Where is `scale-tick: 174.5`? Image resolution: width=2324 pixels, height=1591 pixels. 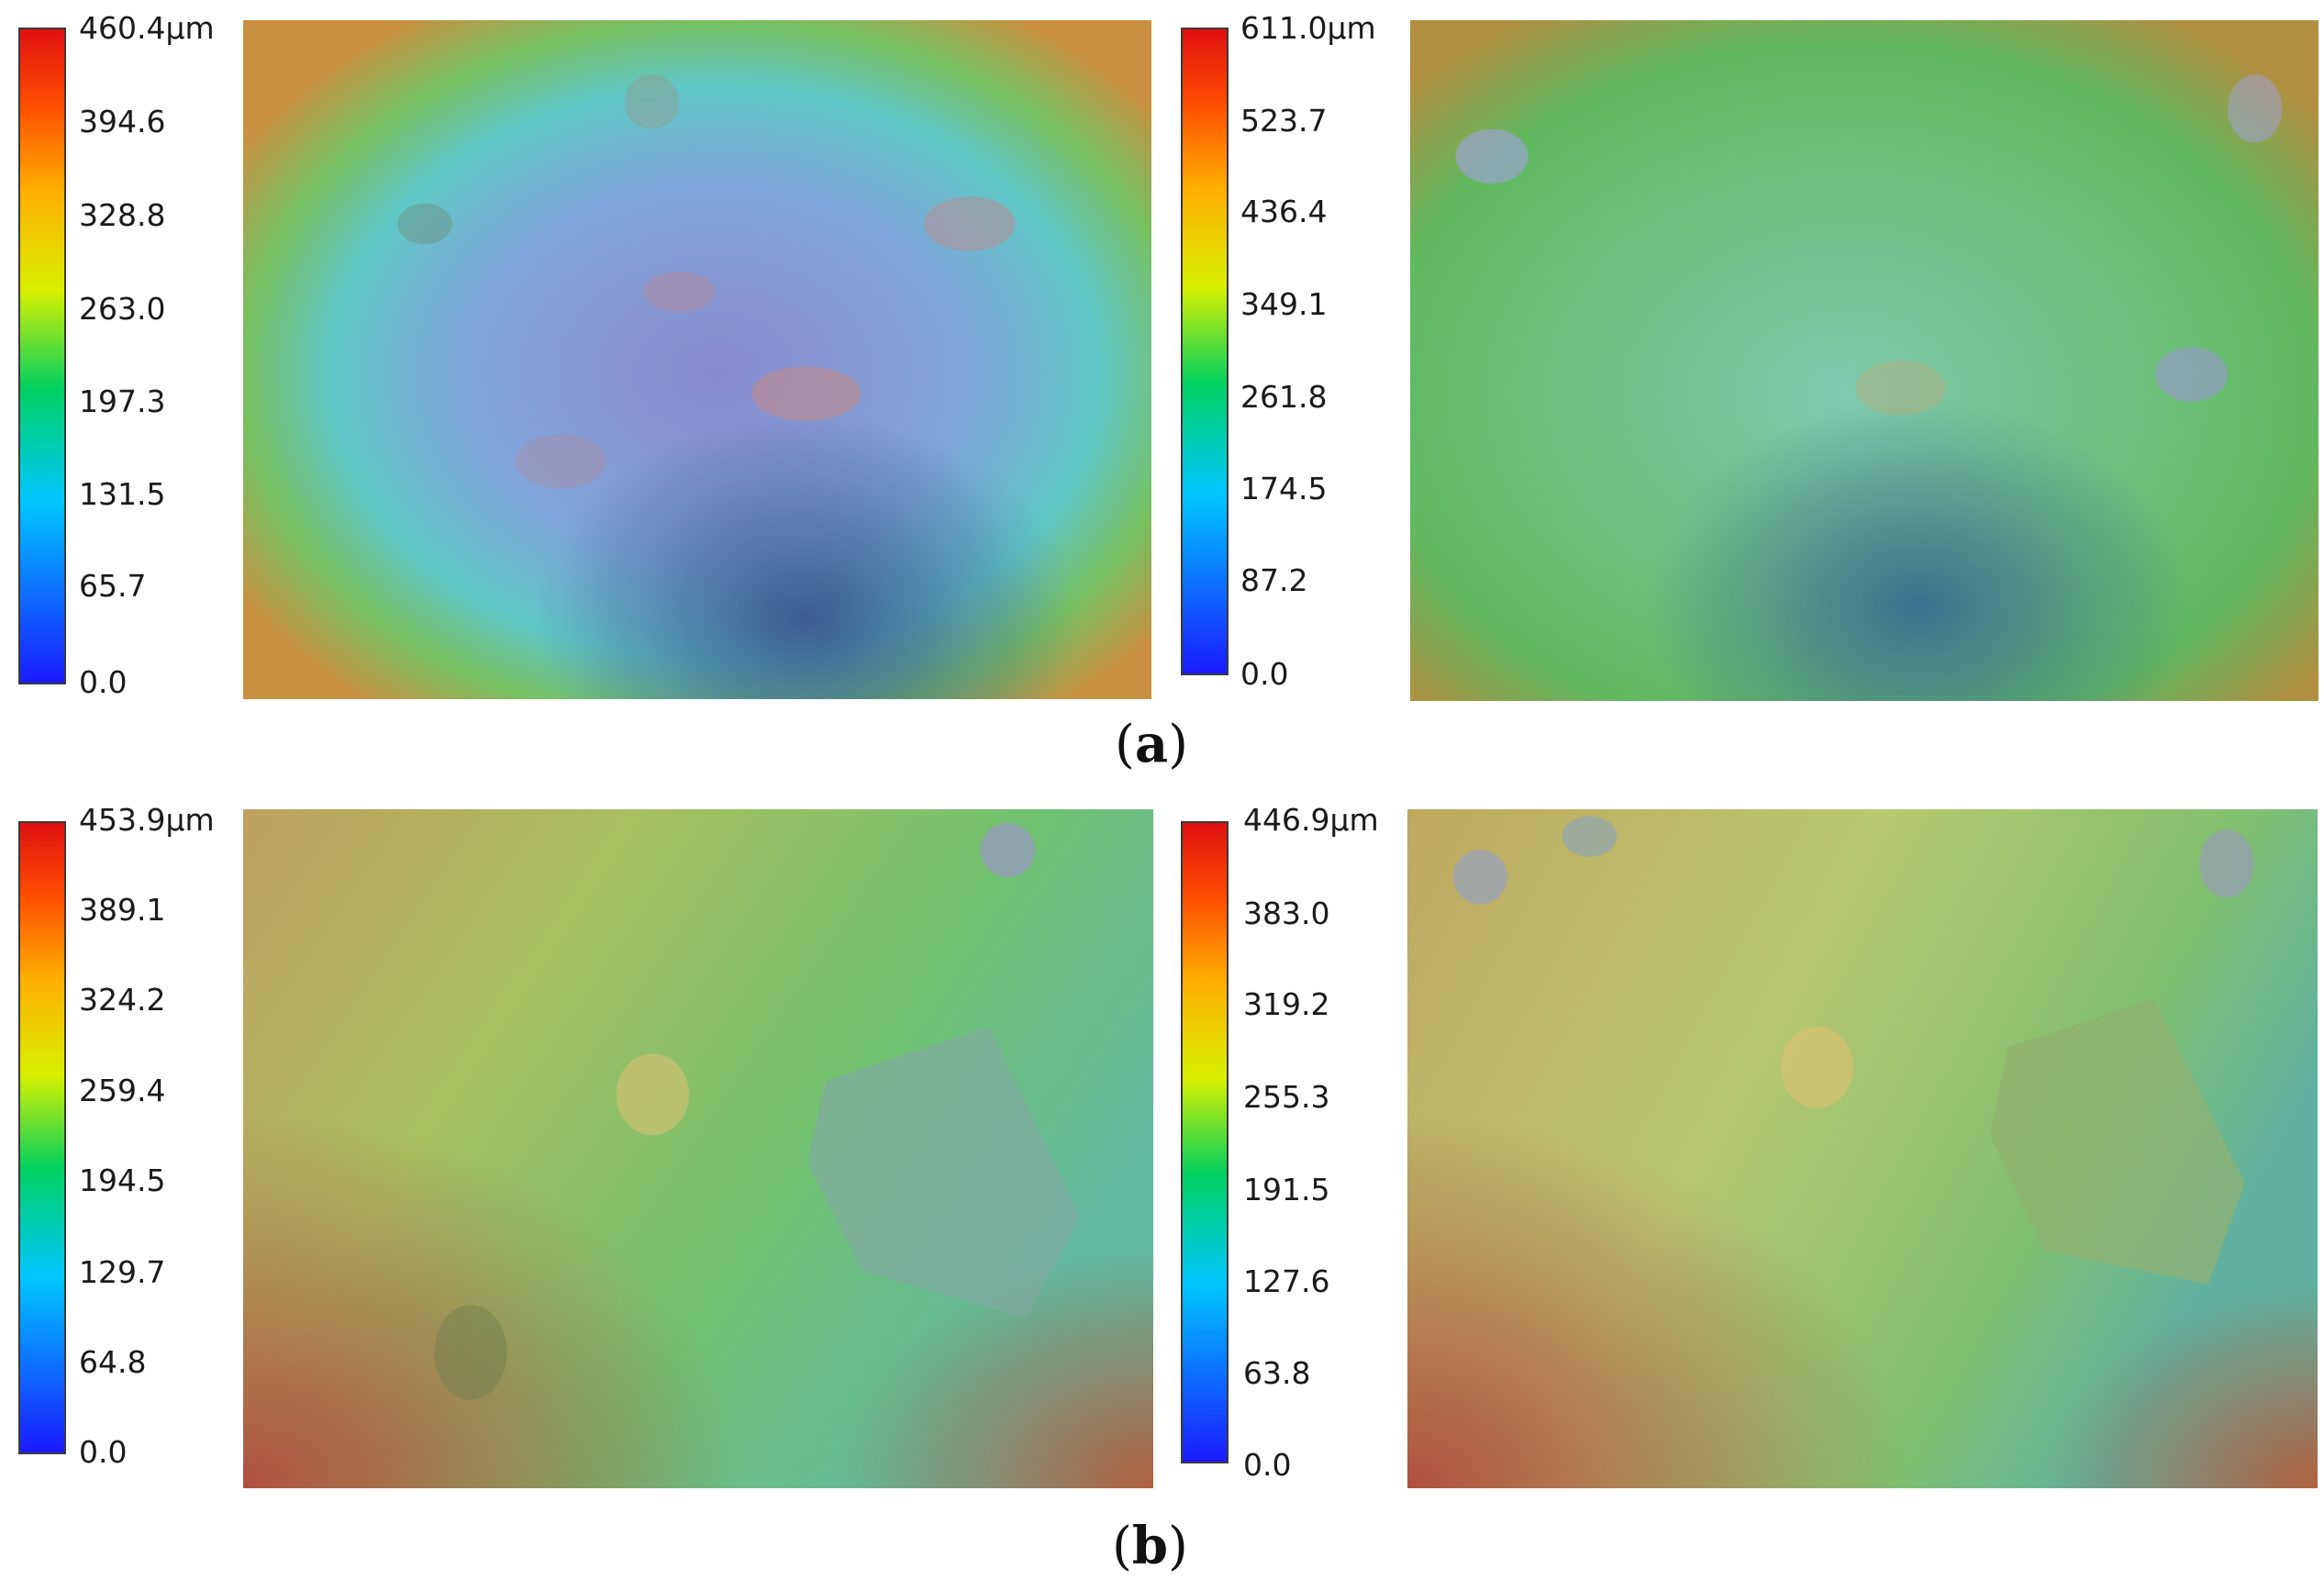
scale-tick: 174.5 is located at coordinates (1284, 488).